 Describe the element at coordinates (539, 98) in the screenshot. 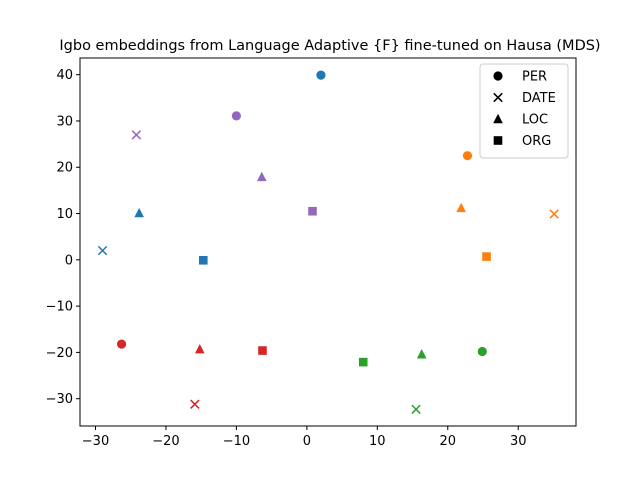

I see `legend-date-label: DATE` at that location.